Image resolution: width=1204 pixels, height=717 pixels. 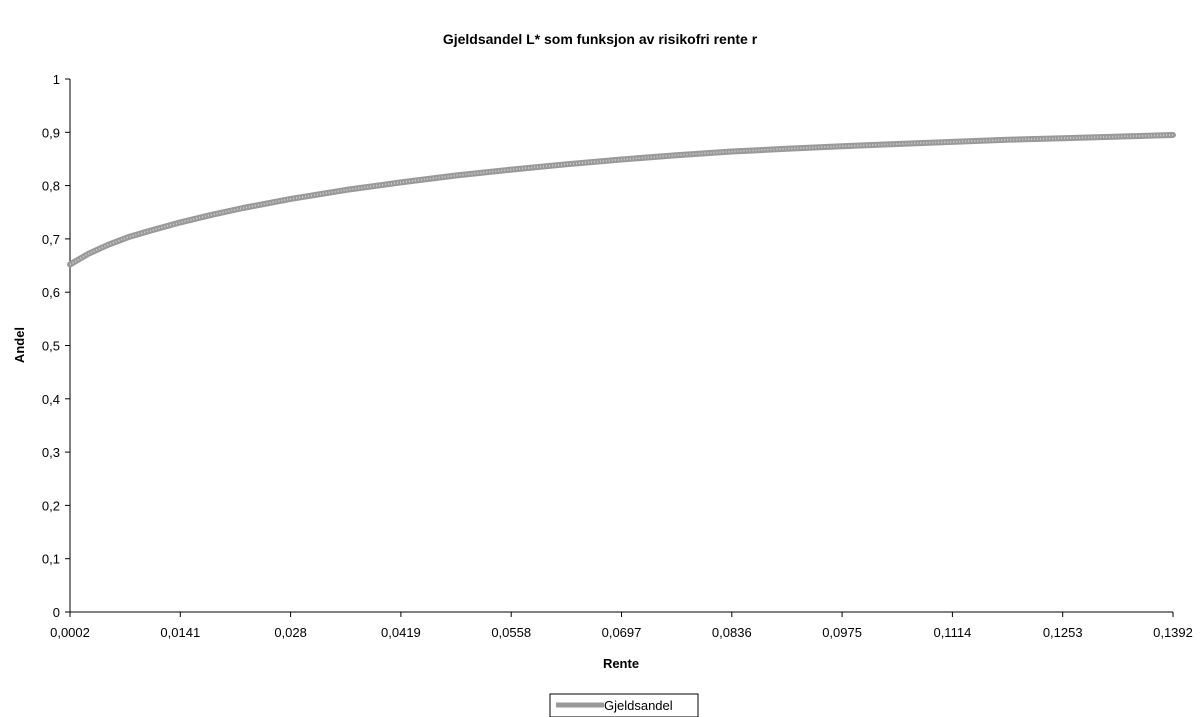 What do you see at coordinates (638, 705) in the screenshot?
I see `legend-label: Gjeldsandel` at bounding box center [638, 705].